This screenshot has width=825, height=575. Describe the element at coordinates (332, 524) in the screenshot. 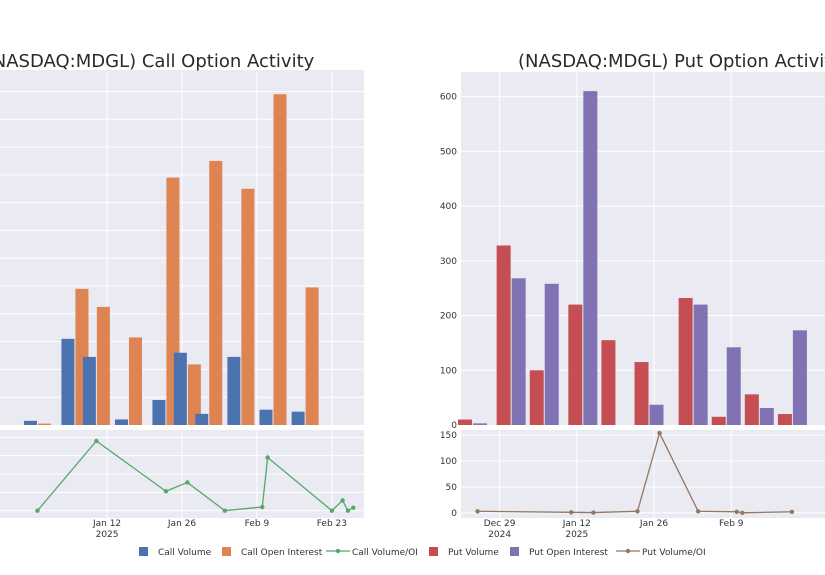

I see `call-x-tick-label: Feb 23` at that location.